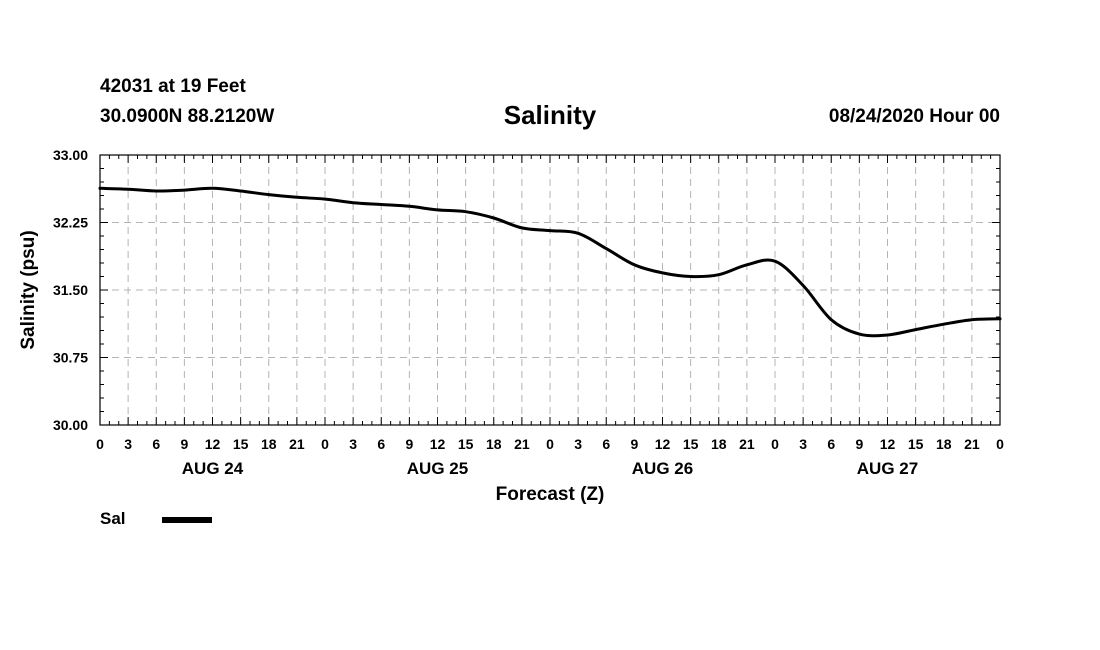 The width and height of the screenshot is (1100, 650). I want to click on x-axis-title: Forecast (Z), so click(550, 494).